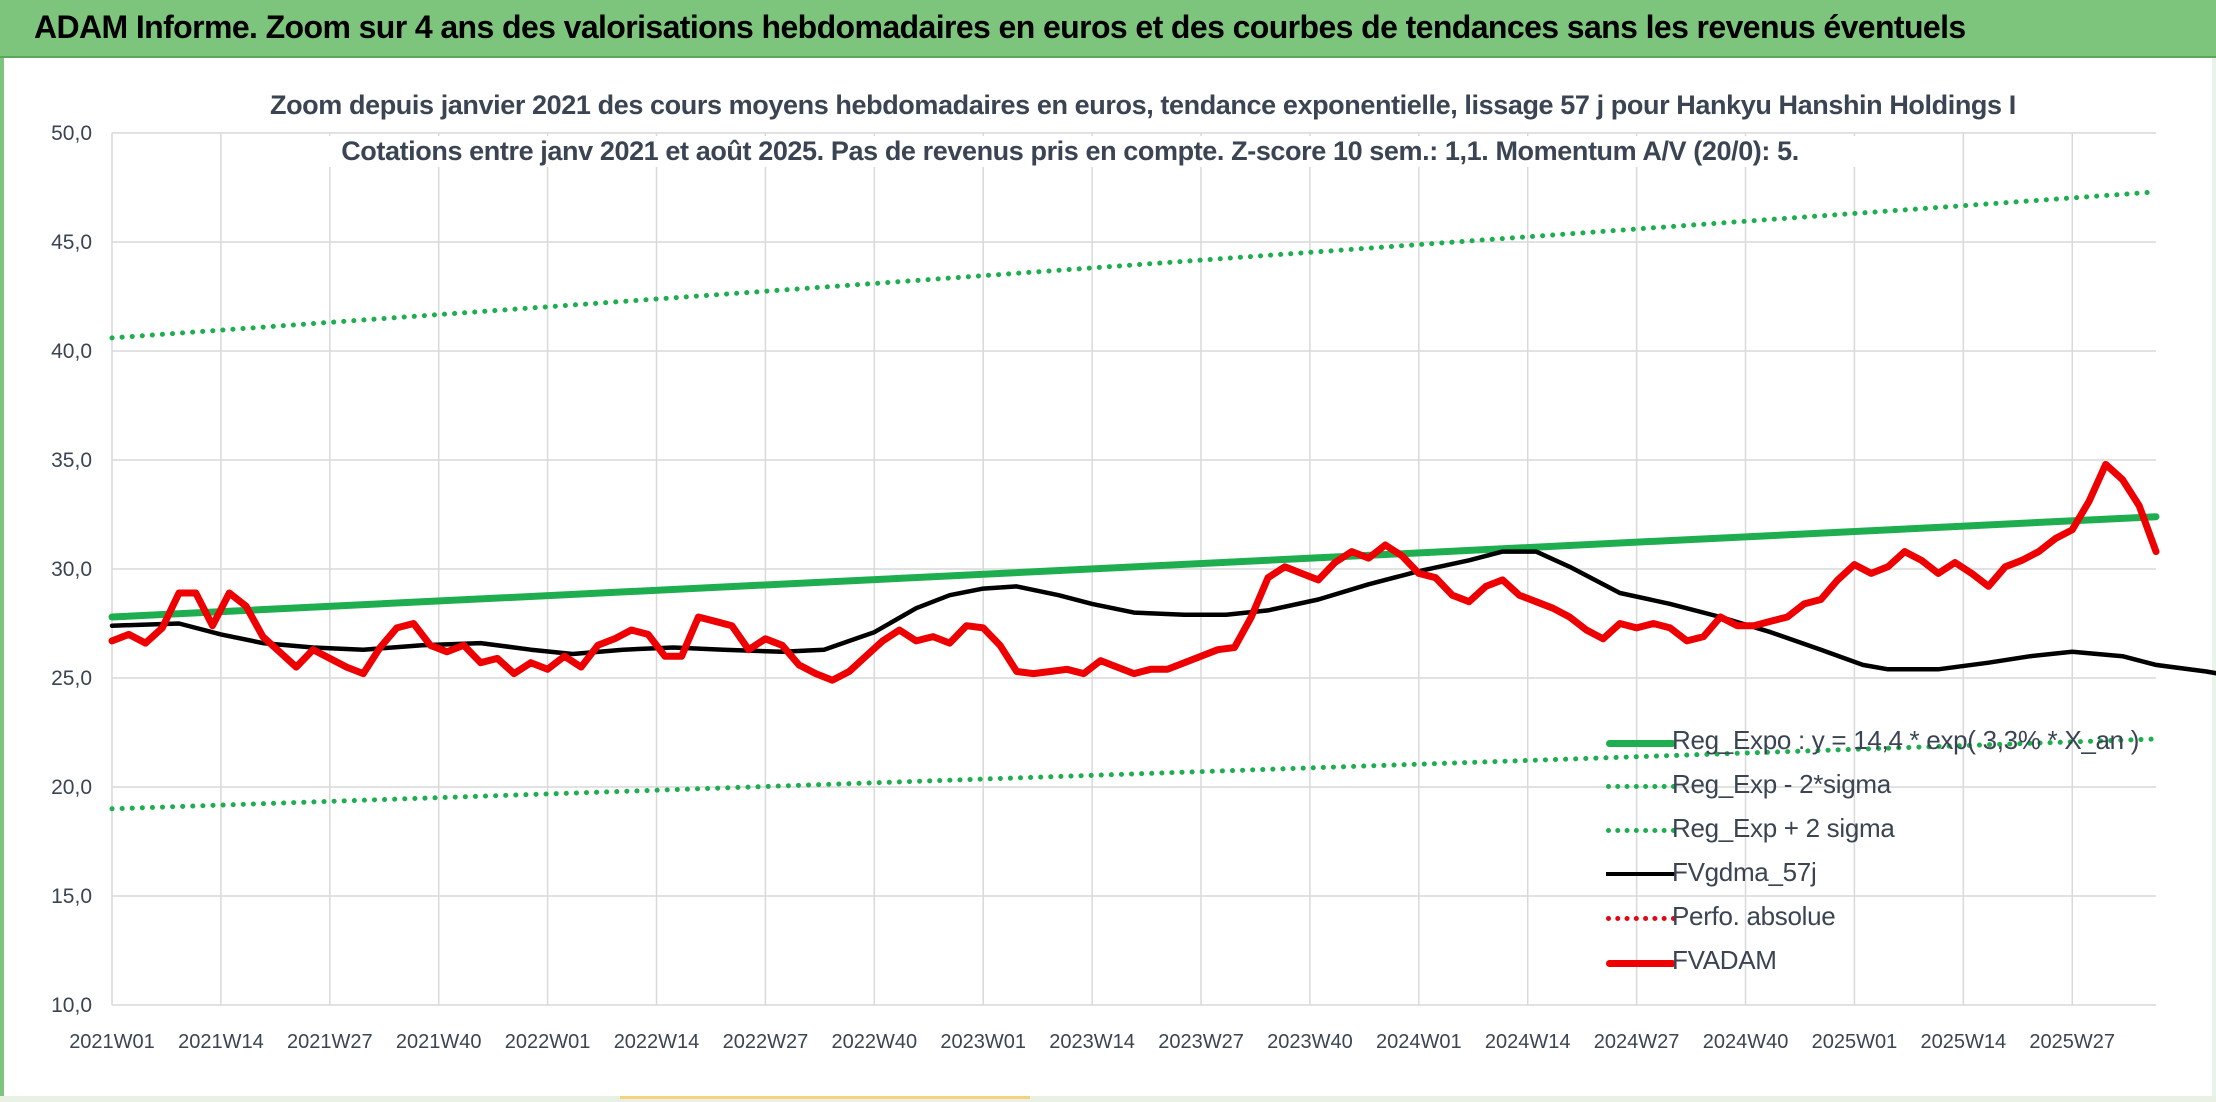 This screenshot has height=1102, width=2216. Describe the element at coordinates (1900, 830) in the screenshot. I see `legend-item-reg-exp-plus: Reg_Exp + 2 sigma` at that location.